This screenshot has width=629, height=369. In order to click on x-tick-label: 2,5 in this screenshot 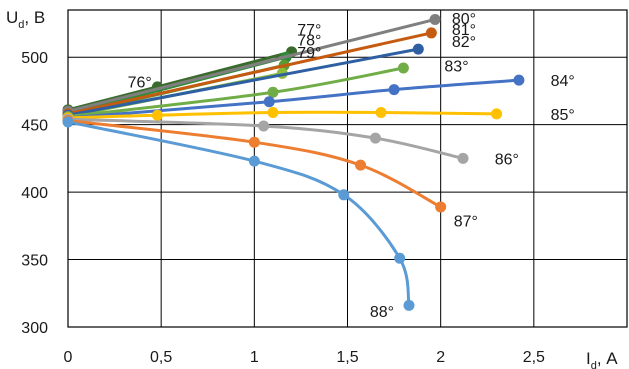, I will do `click(534, 357)`.